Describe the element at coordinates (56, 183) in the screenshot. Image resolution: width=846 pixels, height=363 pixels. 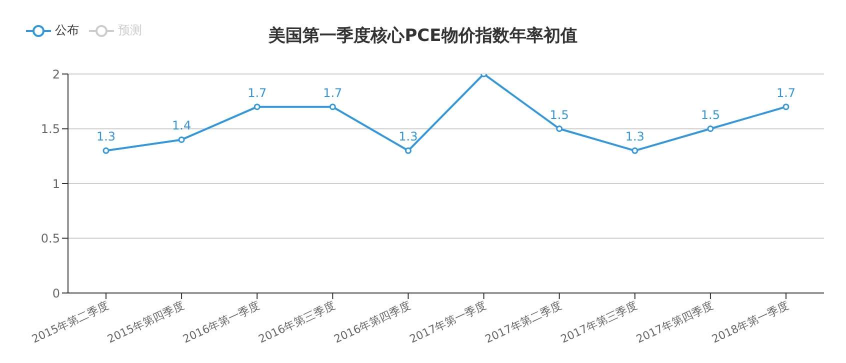
I see `y-tick-label: 1` at that location.